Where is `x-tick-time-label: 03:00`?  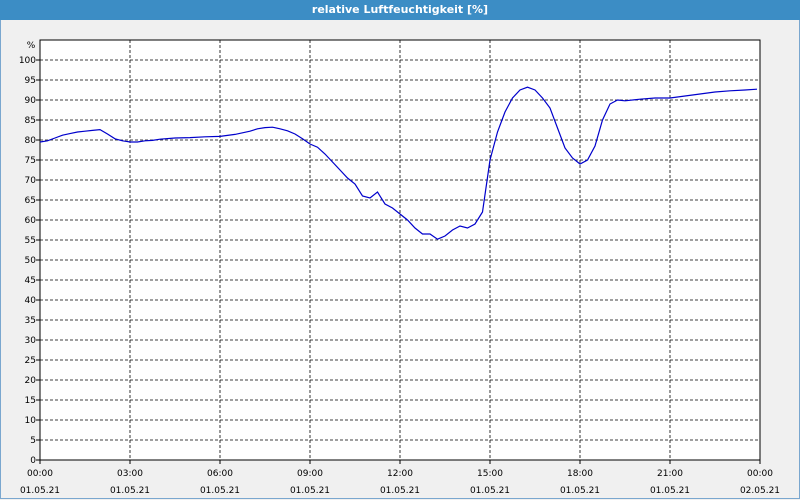
x-tick-time-label: 03:00 is located at coordinates (130, 474).